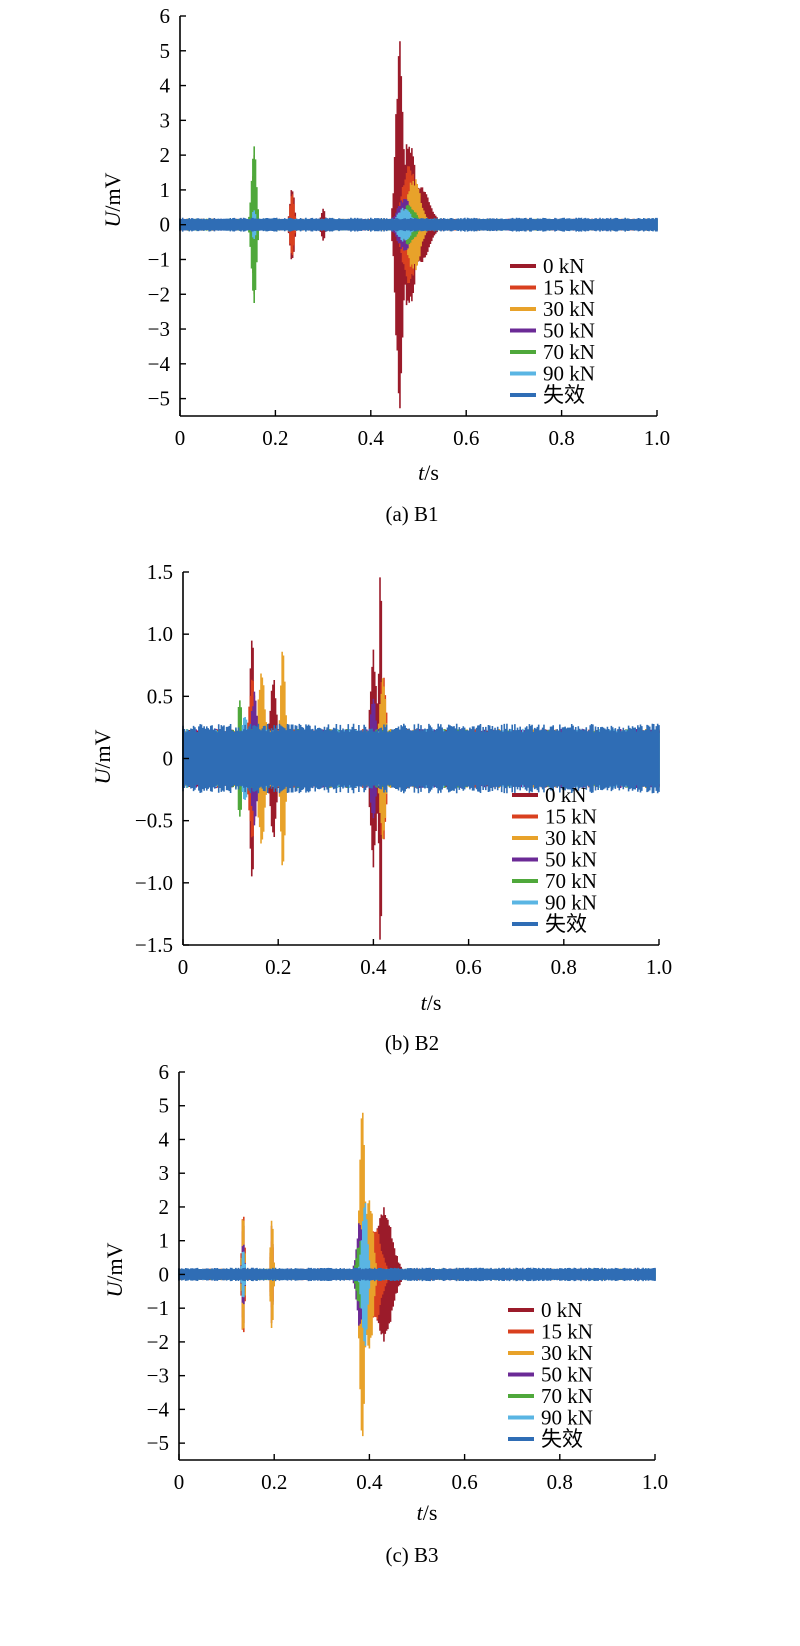 The width and height of the screenshot is (800, 1646). What do you see at coordinates (154, 945) in the screenshot?
I see `y-tick-label: −1.5` at bounding box center [154, 945].